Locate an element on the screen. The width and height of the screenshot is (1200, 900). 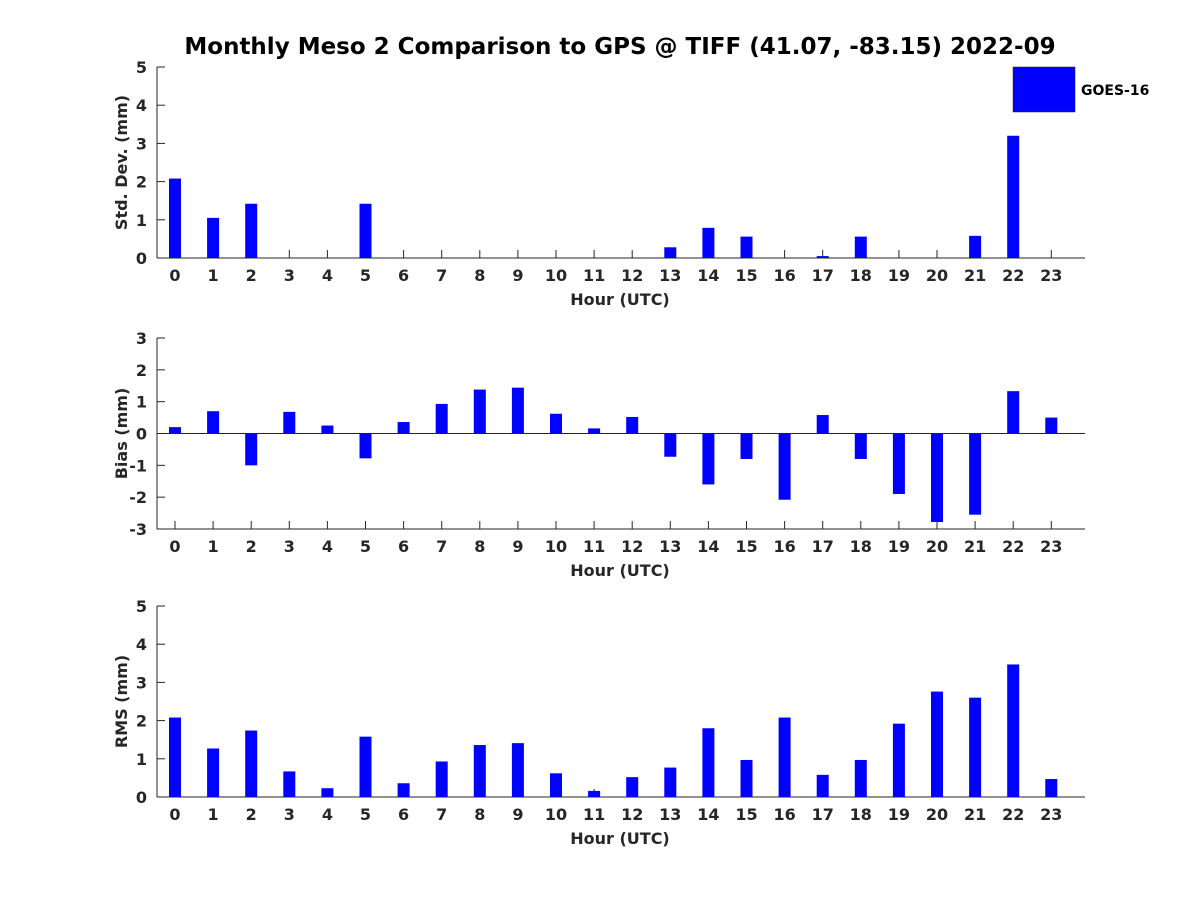
x-tick-label: 19 is located at coordinates (899, 275).